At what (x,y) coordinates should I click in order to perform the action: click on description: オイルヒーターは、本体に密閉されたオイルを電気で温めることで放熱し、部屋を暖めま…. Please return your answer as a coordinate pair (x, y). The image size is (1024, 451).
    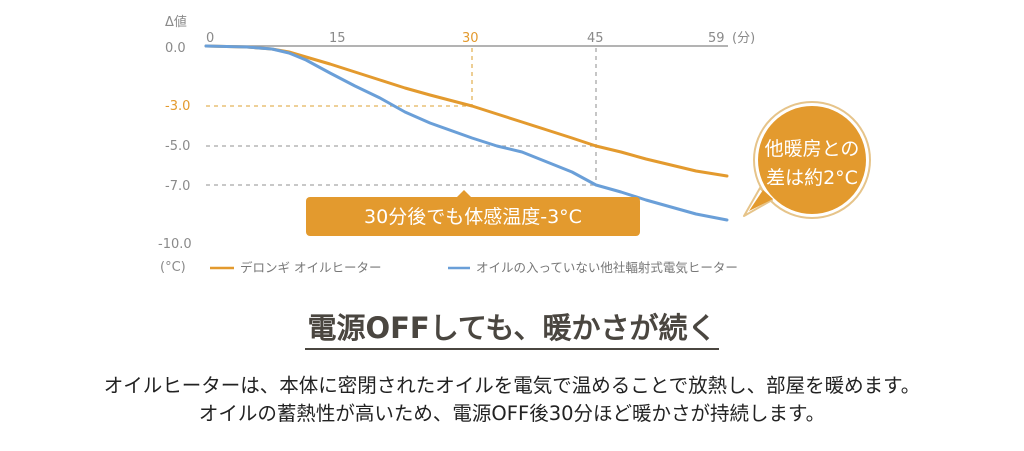
    Looking at the image, I should click on (512, 400).